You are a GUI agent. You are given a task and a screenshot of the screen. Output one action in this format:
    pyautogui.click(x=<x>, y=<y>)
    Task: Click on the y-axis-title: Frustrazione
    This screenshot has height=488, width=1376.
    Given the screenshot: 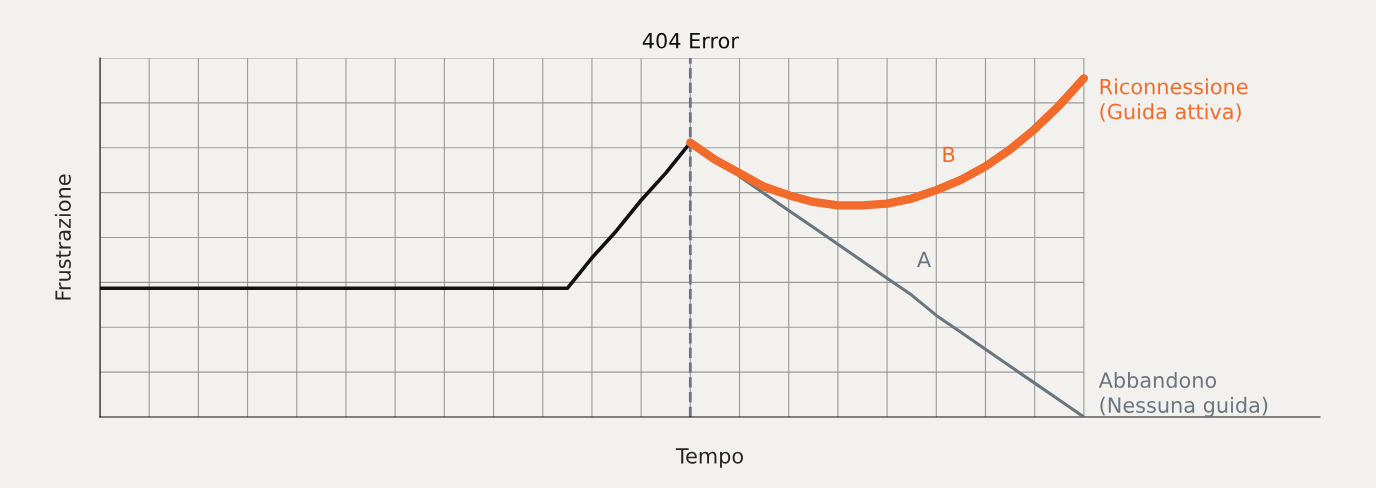 What is the action you would take?
    pyautogui.click(x=62, y=237)
    